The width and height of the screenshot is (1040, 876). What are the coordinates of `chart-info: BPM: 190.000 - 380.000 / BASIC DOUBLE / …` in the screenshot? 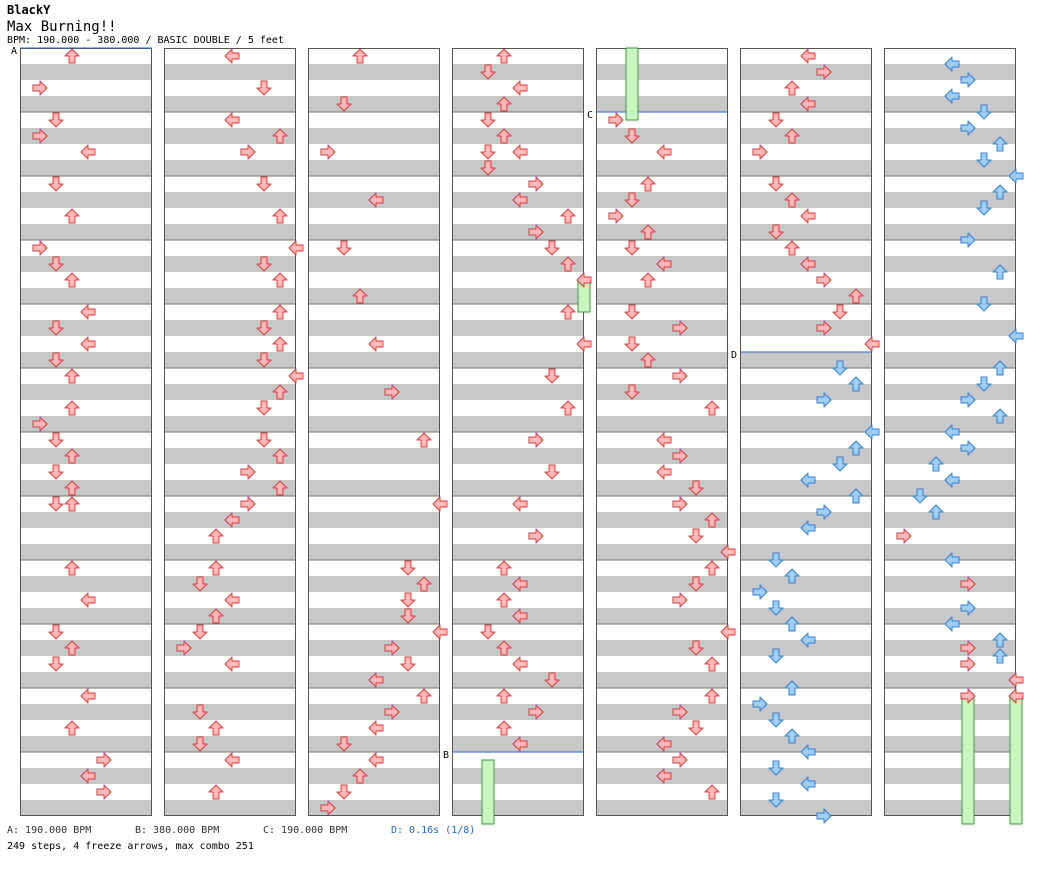 It's located at (145, 40).